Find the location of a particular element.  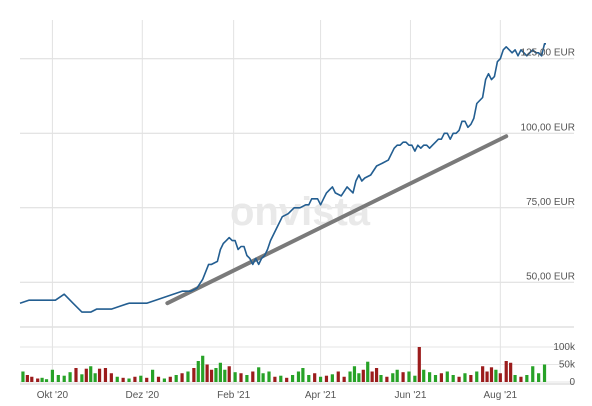

price-tick-label: 125,00 EUR is located at coordinates (548, 53).